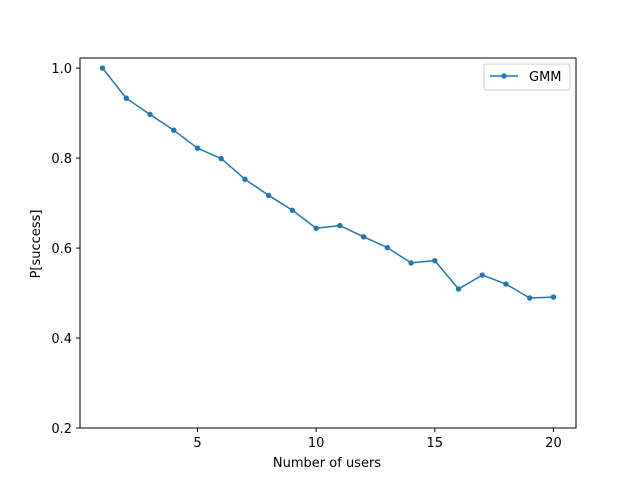  Describe the element at coordinates (504, 76) in the screenshot. I see `legend-marker-gmm` at that location.